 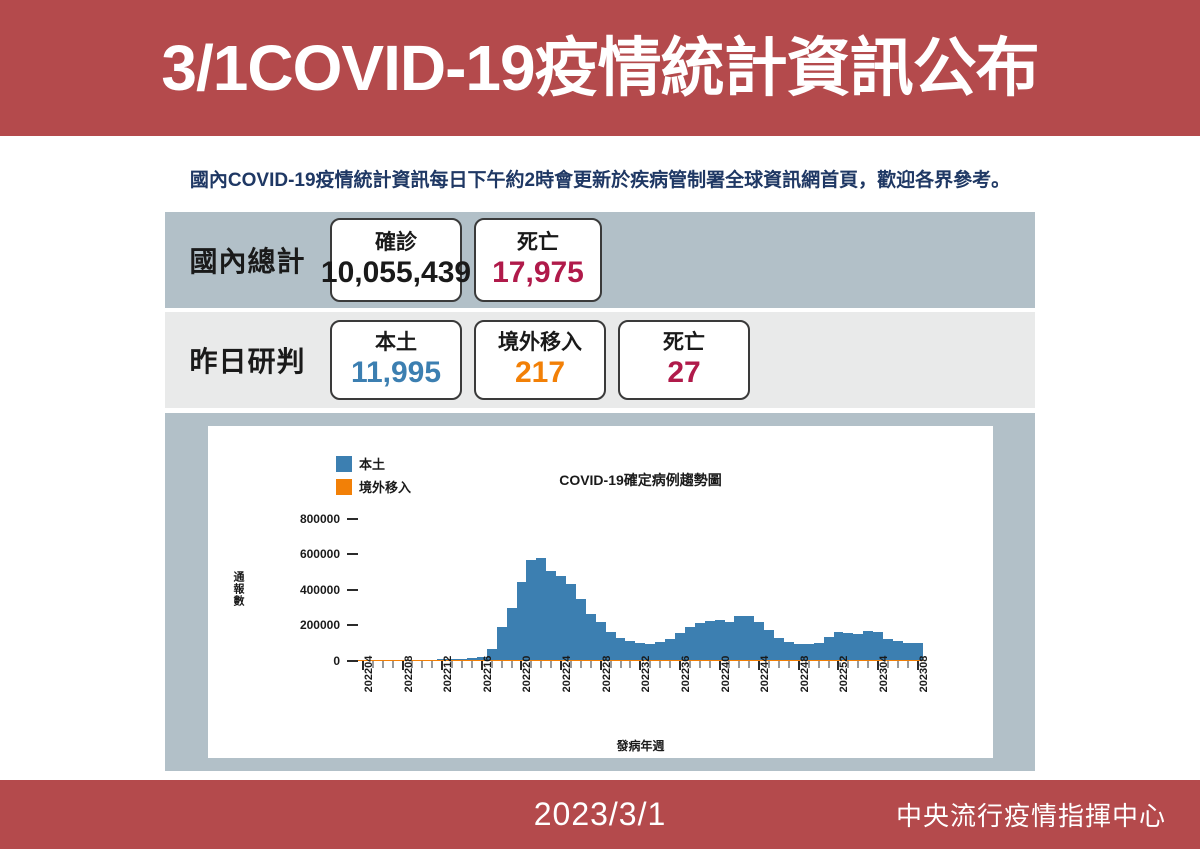 I want to click on x-tick-label: 202216, so click(x=487, y=674).